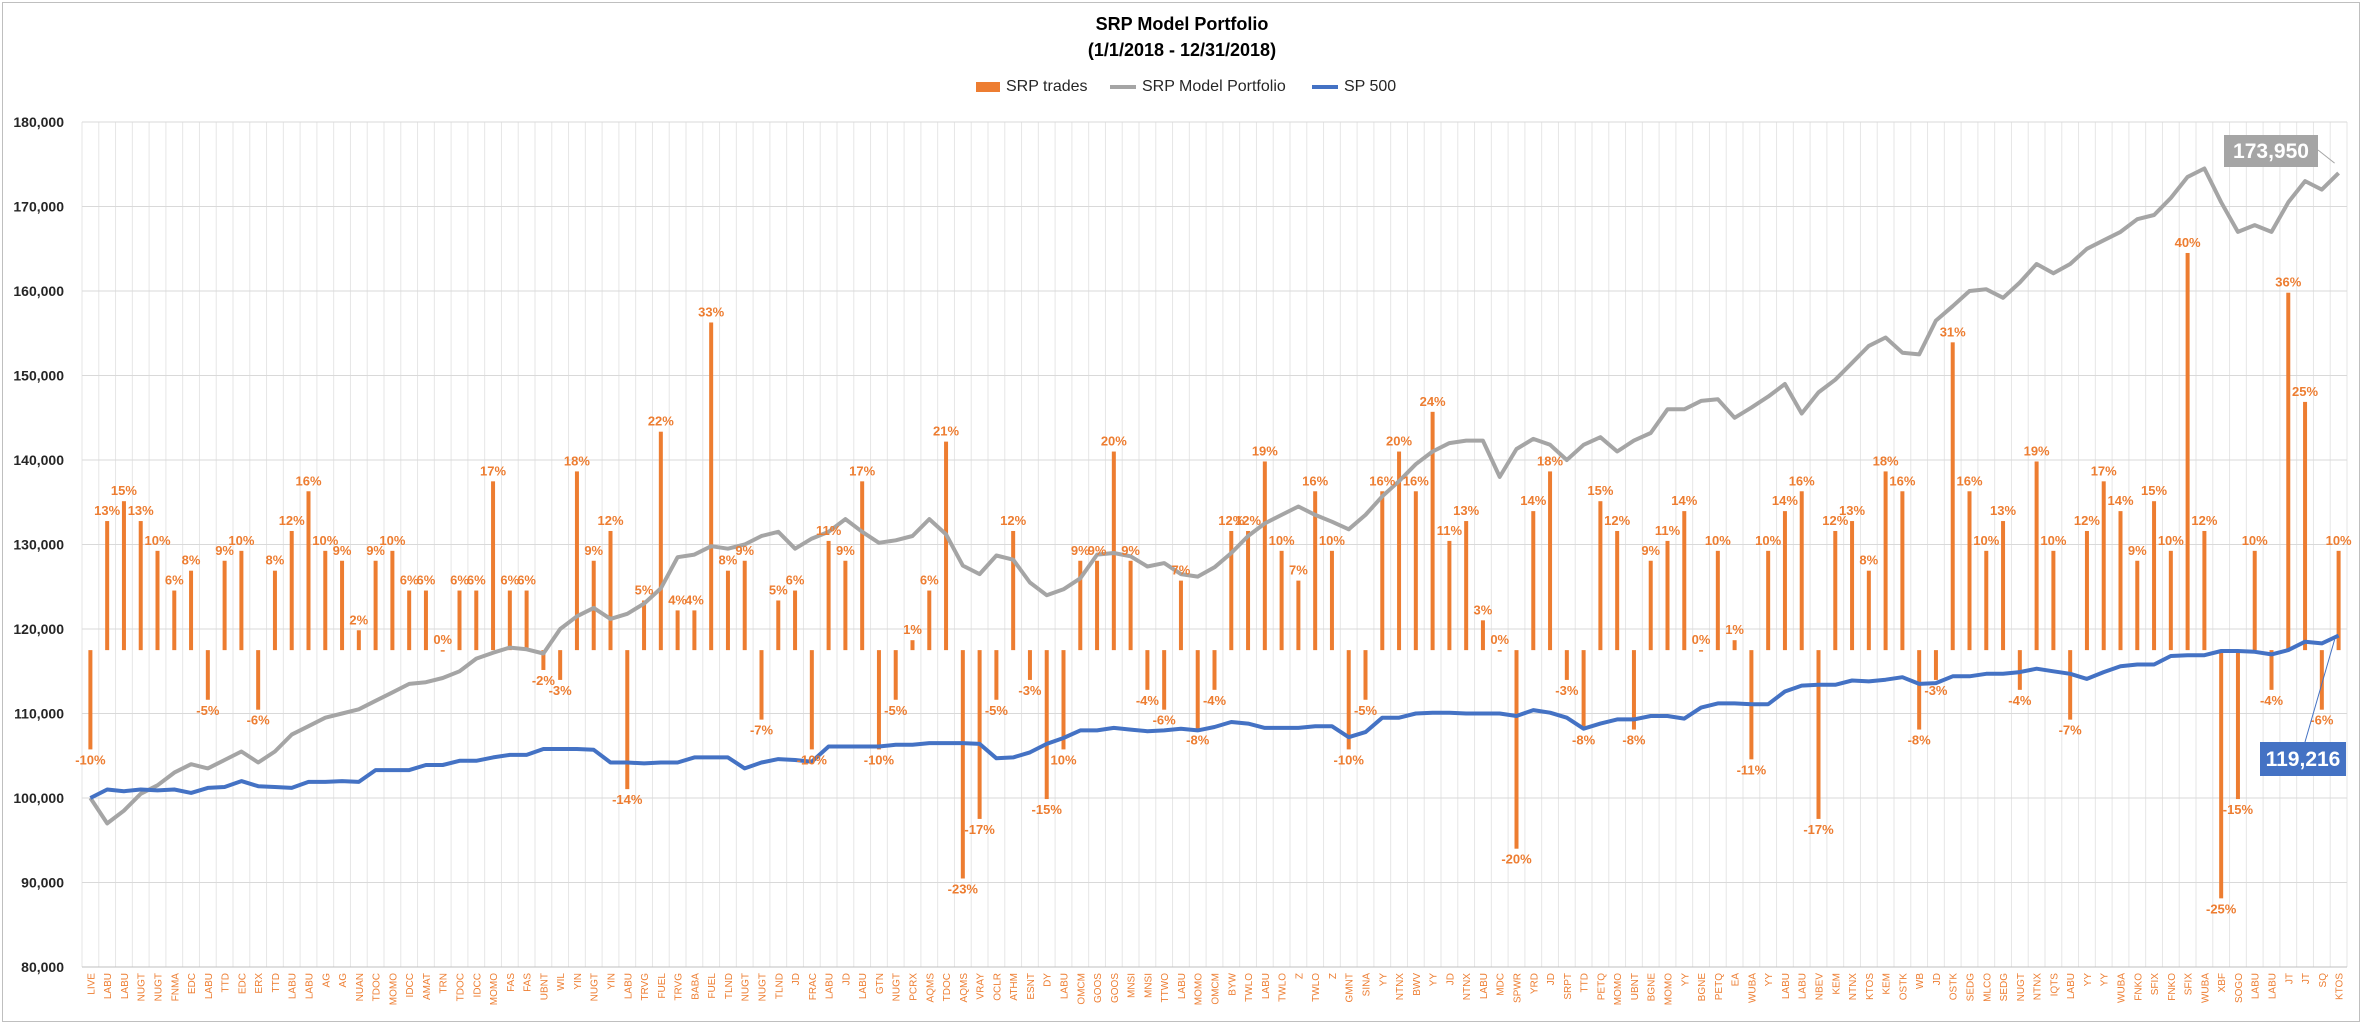 This screenshot has height=1026, width=2364. Describe the element at coordinates (896, 710) in the screenshot. I see `trade-data-label: -5%` at that location.